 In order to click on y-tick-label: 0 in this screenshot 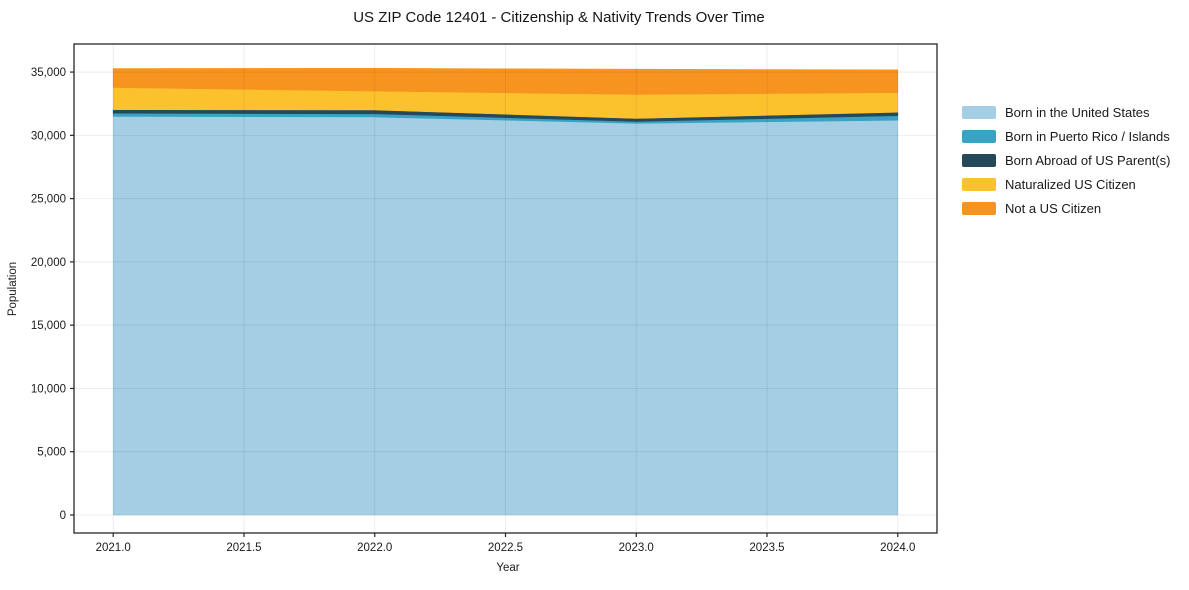, I will do `click(63, 516)`.